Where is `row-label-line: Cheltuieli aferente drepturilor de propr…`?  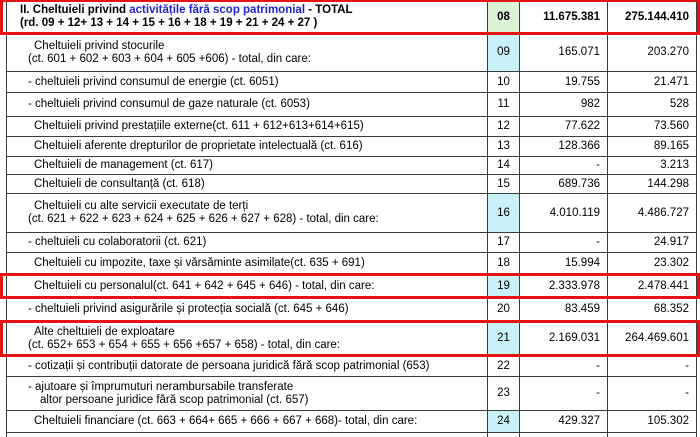
row-label-line: Cheltuieli aferente drepturilor de propr… is located at coordinates (247, 146).